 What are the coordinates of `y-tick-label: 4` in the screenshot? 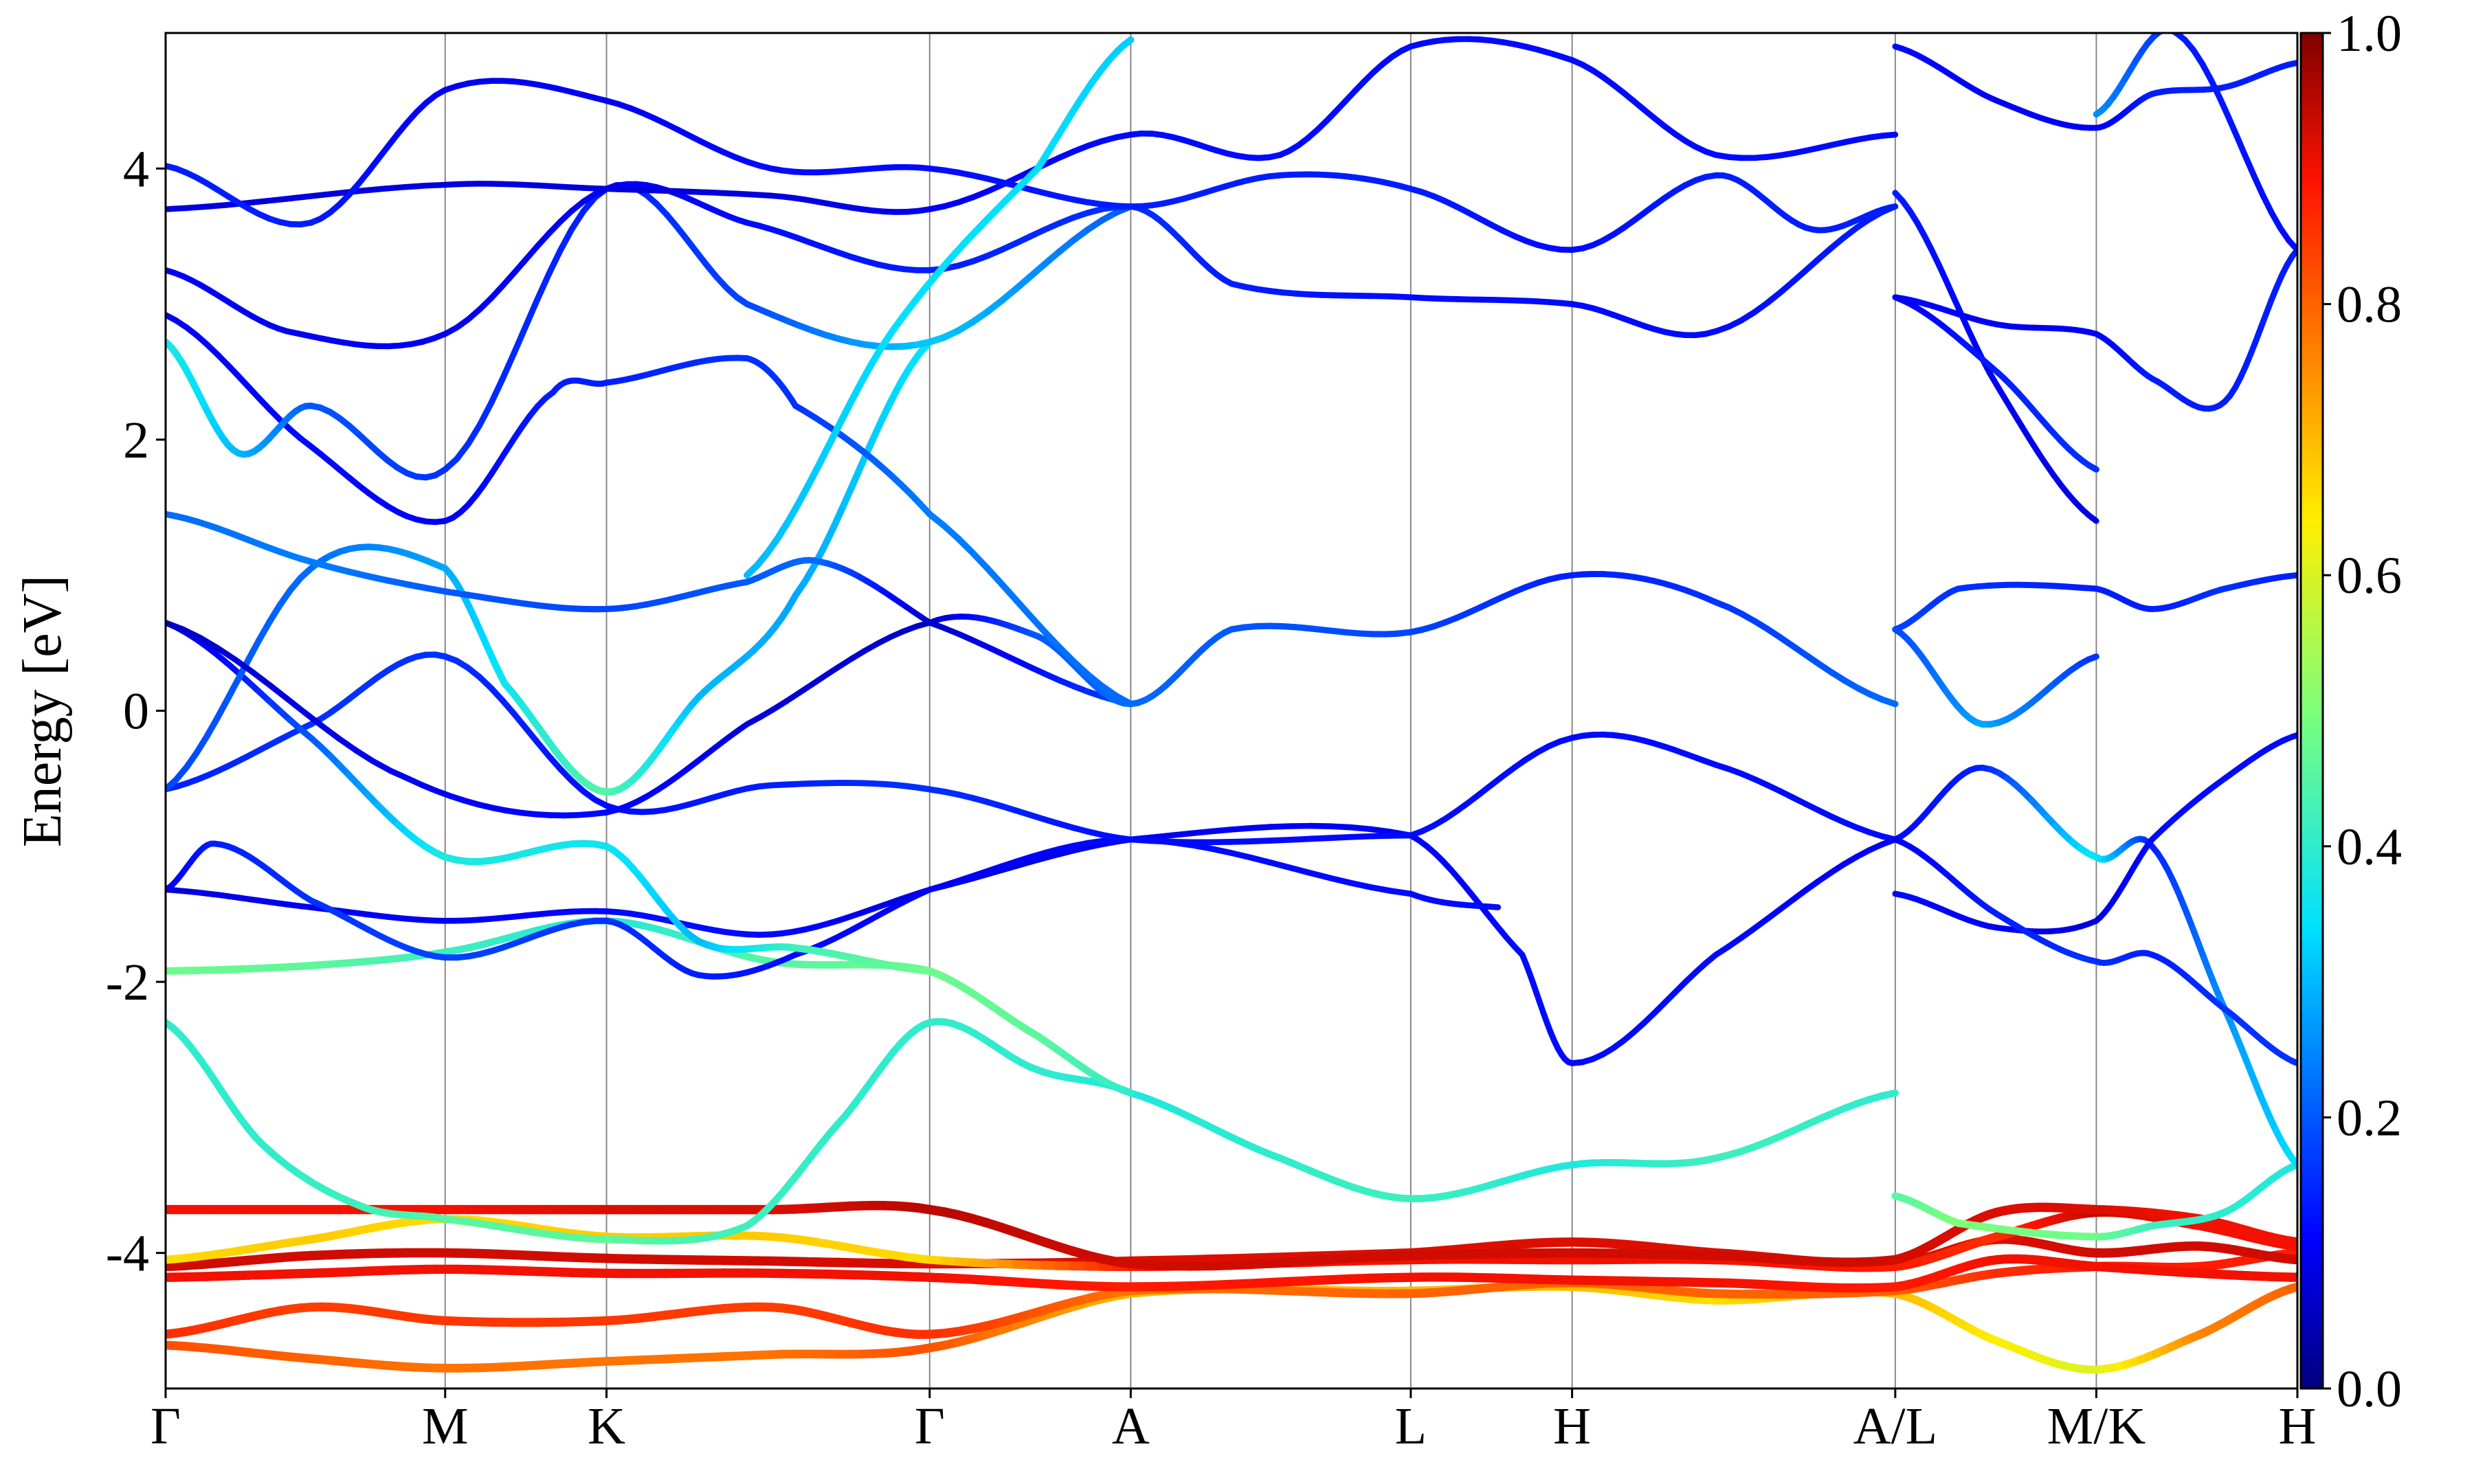 It's located at (136, 169).